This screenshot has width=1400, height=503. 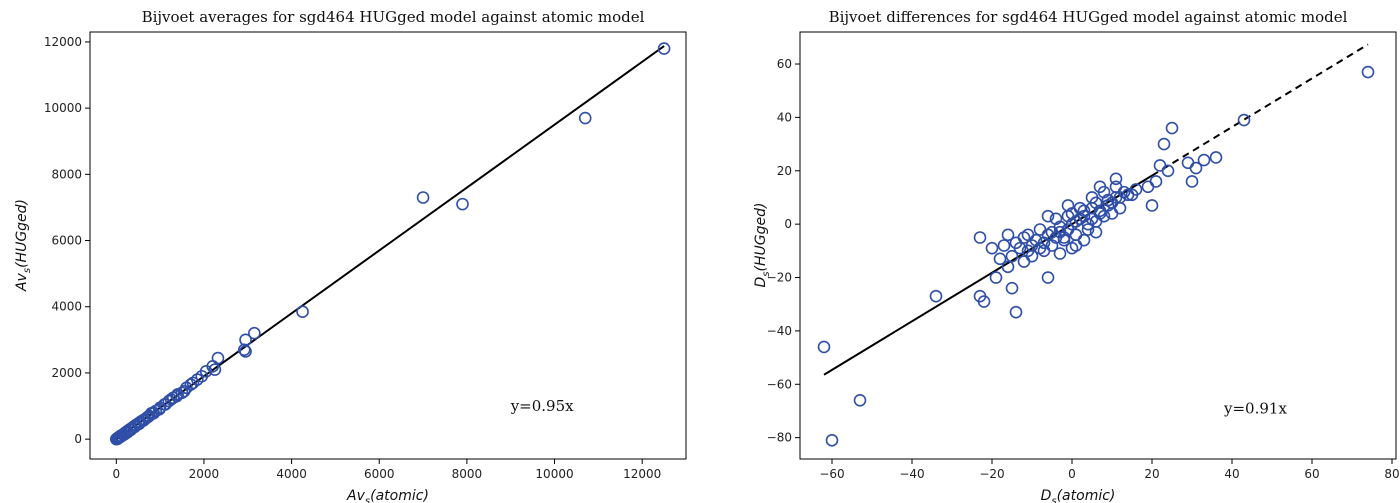 What do you see at coordinates (1255, 409) in the screenshot?
I see `fit-annotation-differences: y=0.91x` at bounding box center [1255, 409].